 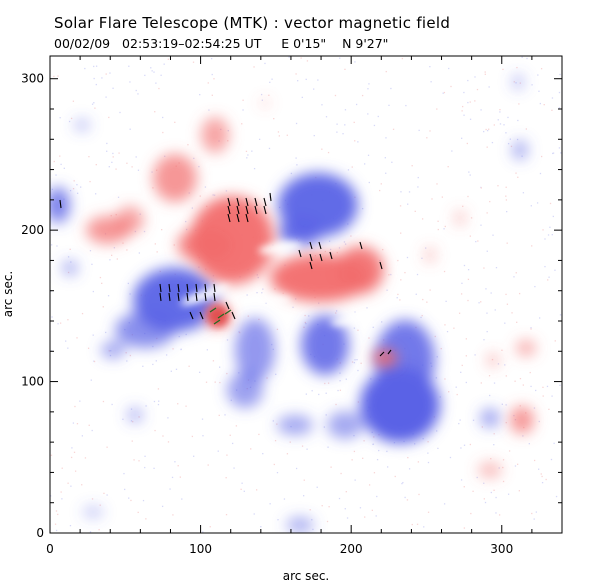 I want to click on coordinate-north: N 9'27", so click(x=365, y=43).